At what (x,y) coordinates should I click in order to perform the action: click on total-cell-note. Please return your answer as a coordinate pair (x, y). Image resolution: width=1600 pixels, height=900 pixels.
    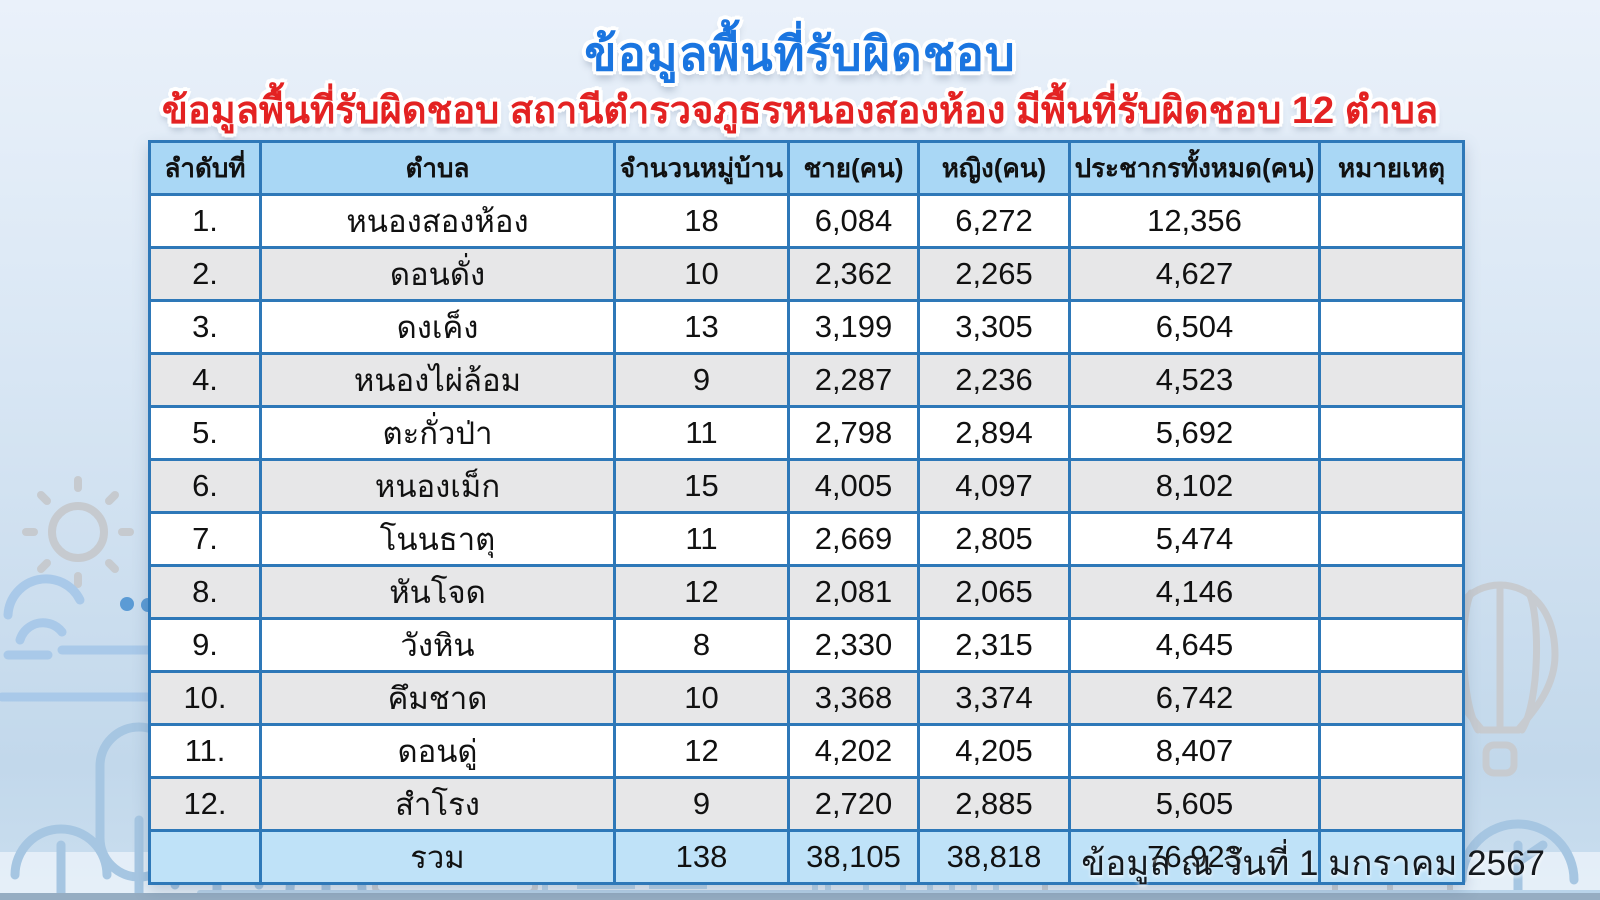
    Looking at the image, I should click on (1391, 857).